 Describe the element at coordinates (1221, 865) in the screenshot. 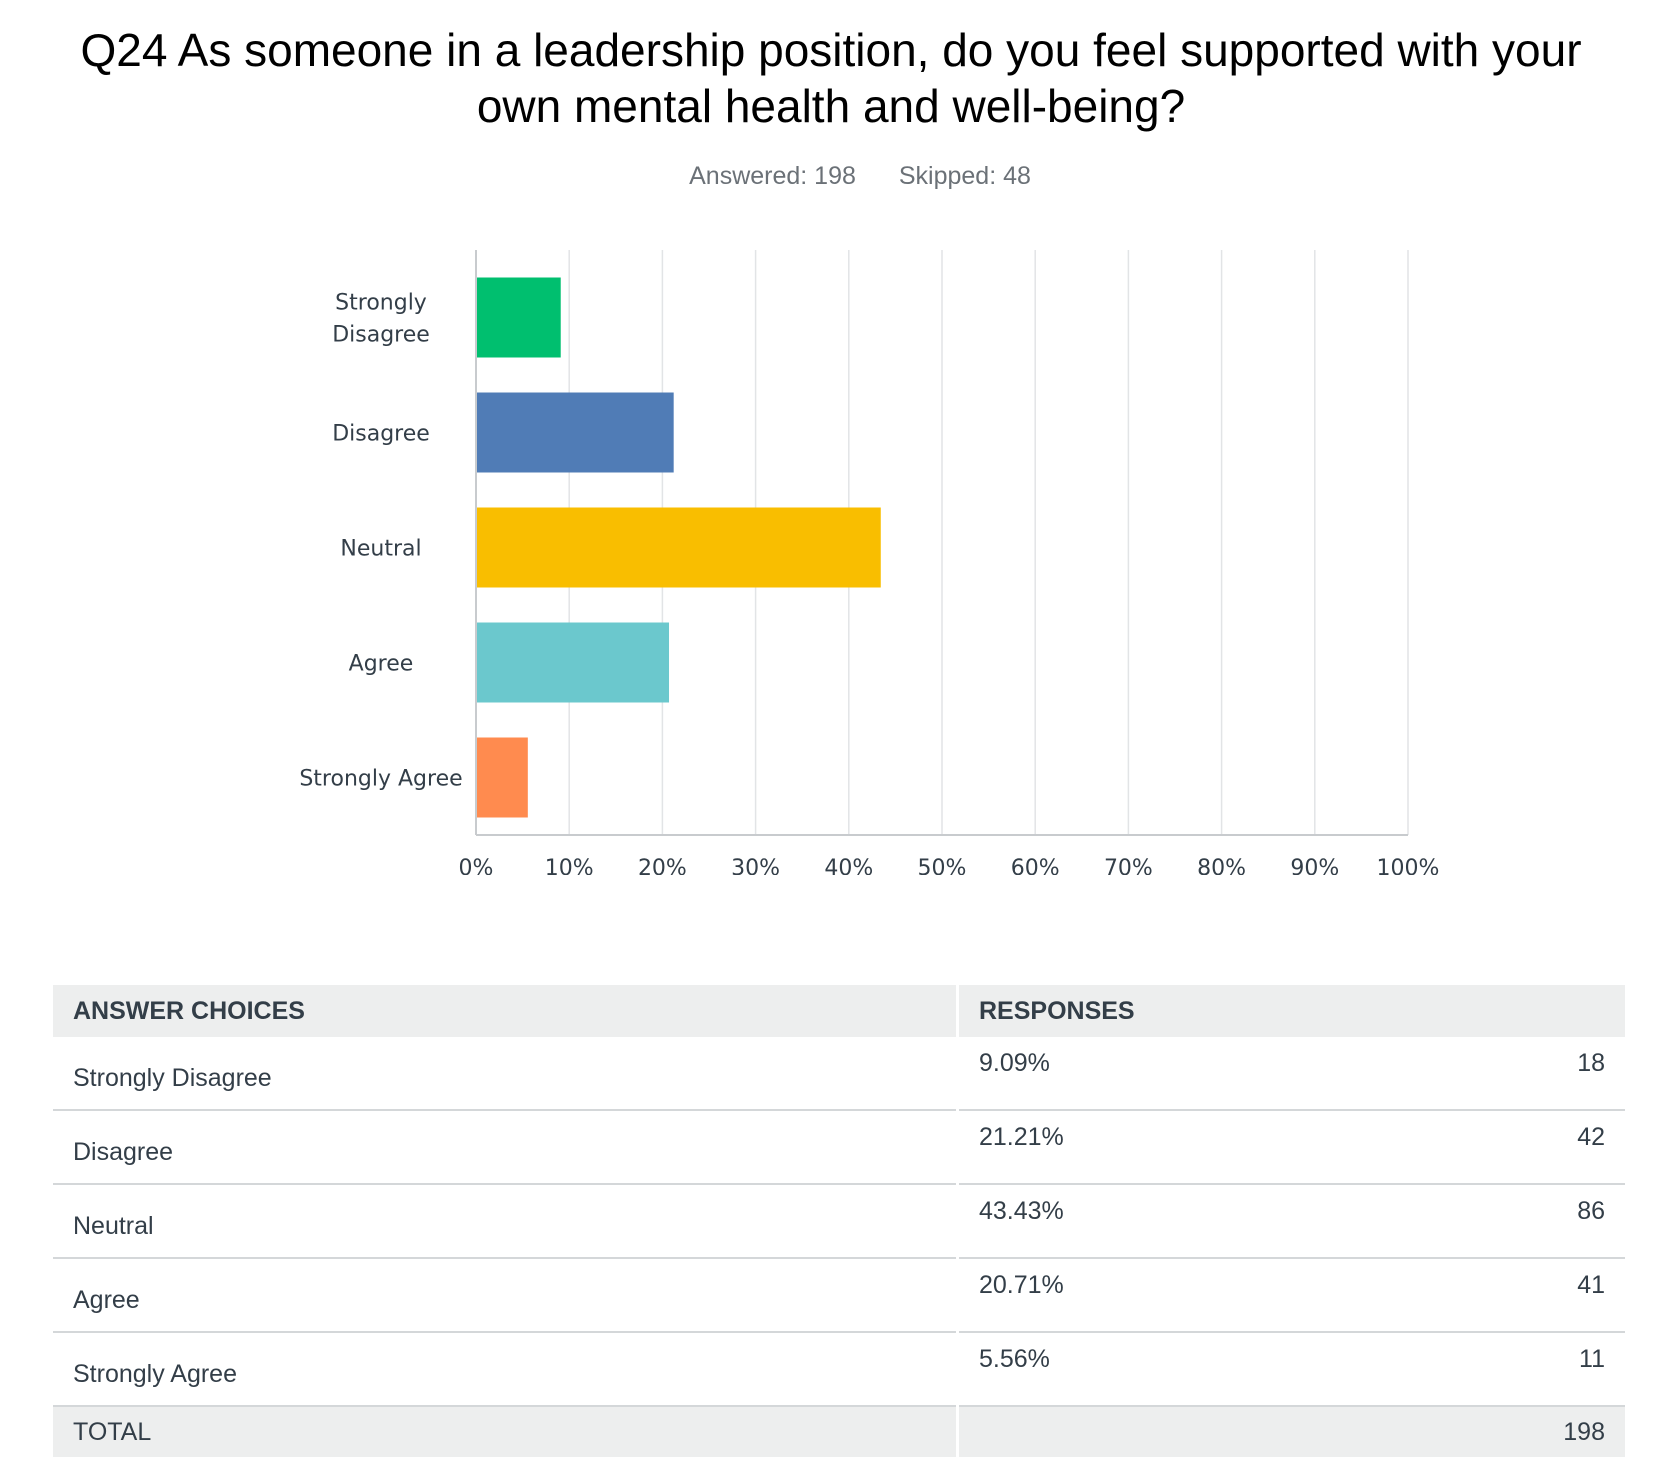

I see `x-tick-label: 80%` at that location.